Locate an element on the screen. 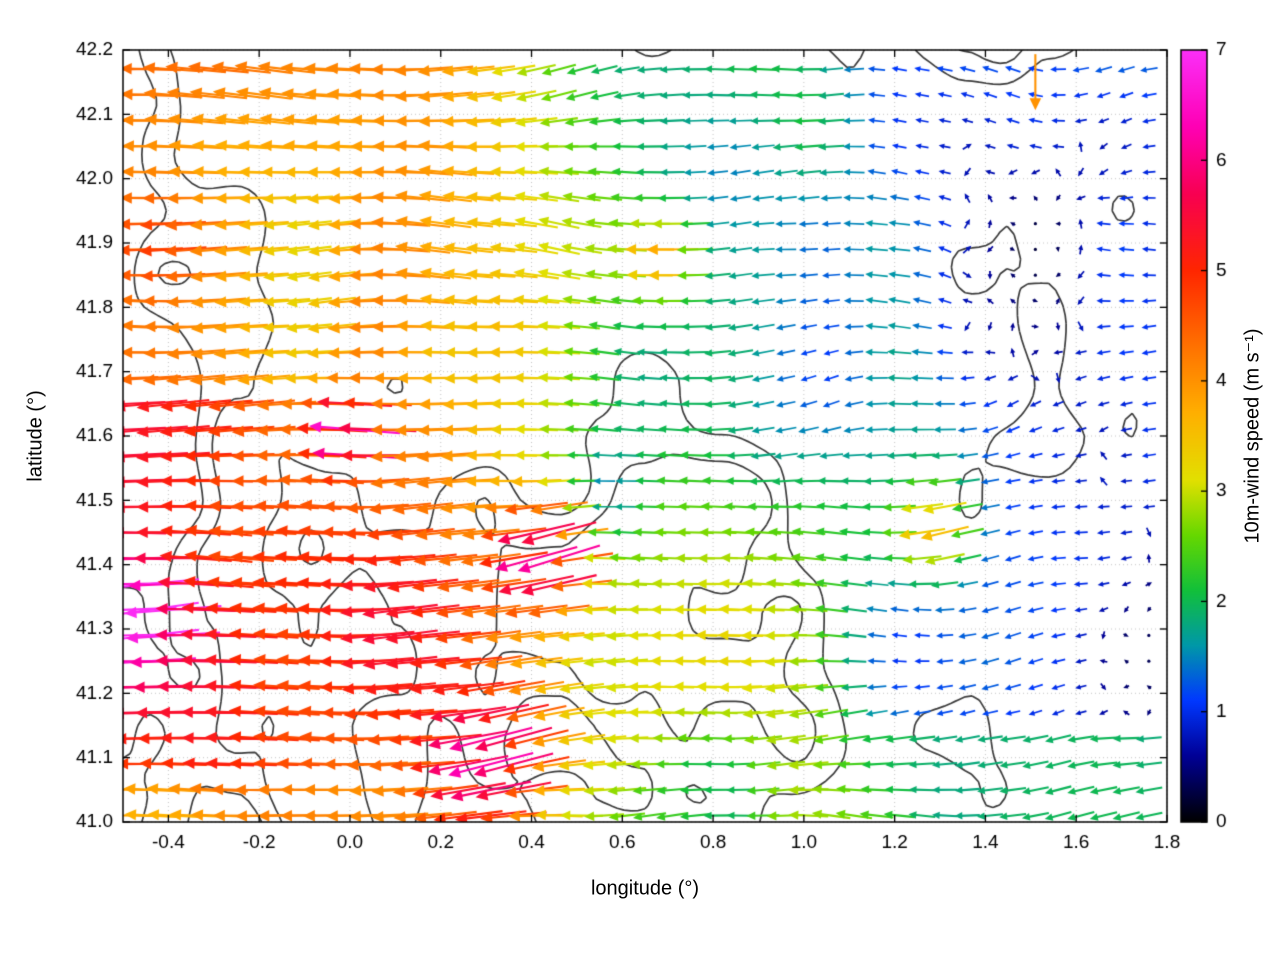 The width and height of the screenshot is (1280, 960). x-axis-label: longitude (°) is located at coordinates (645, 888).